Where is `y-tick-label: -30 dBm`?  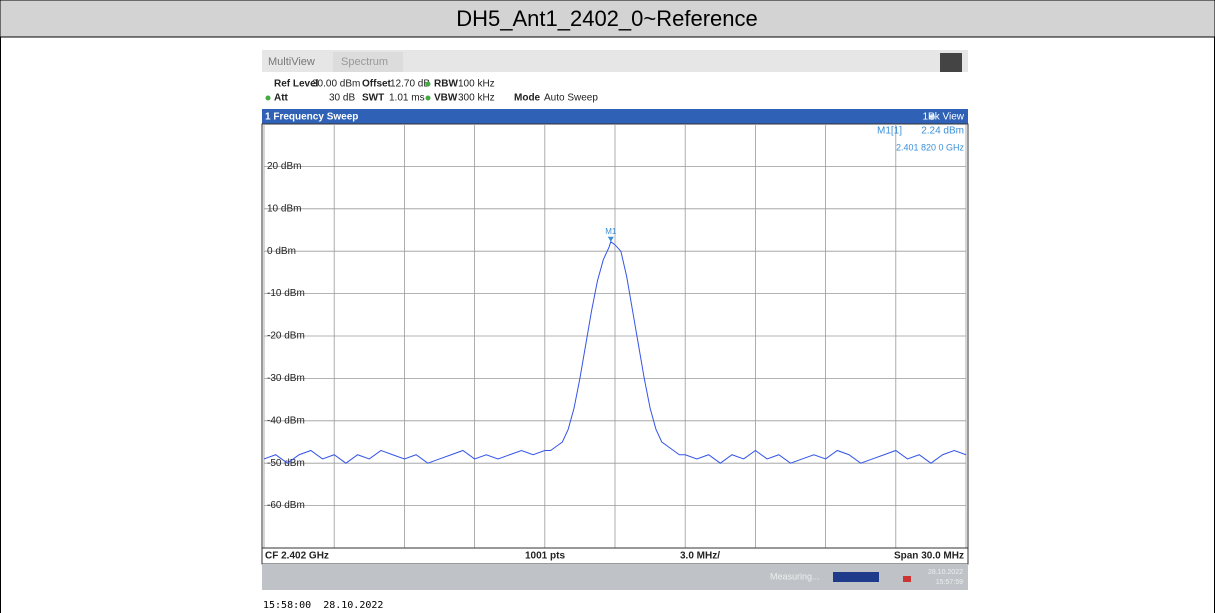 y-tick-label: -30 dBm is located at coordinates (286, 378).